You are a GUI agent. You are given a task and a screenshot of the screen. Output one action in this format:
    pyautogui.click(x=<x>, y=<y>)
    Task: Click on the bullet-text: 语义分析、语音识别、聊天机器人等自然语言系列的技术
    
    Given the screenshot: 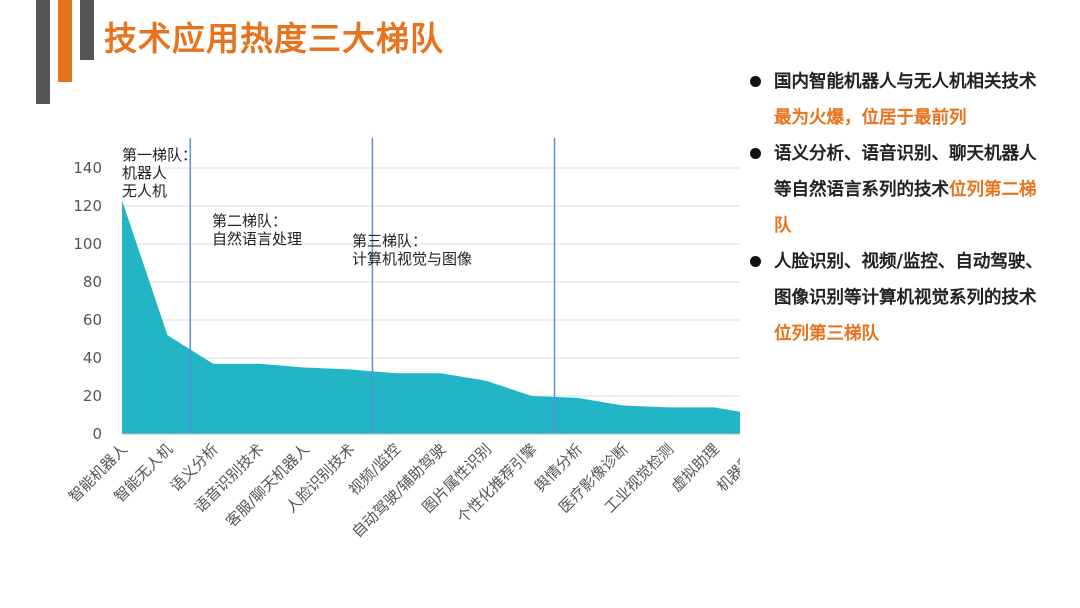 What is the action you would take?
    pyautogui.click(x=905, y=172)
    